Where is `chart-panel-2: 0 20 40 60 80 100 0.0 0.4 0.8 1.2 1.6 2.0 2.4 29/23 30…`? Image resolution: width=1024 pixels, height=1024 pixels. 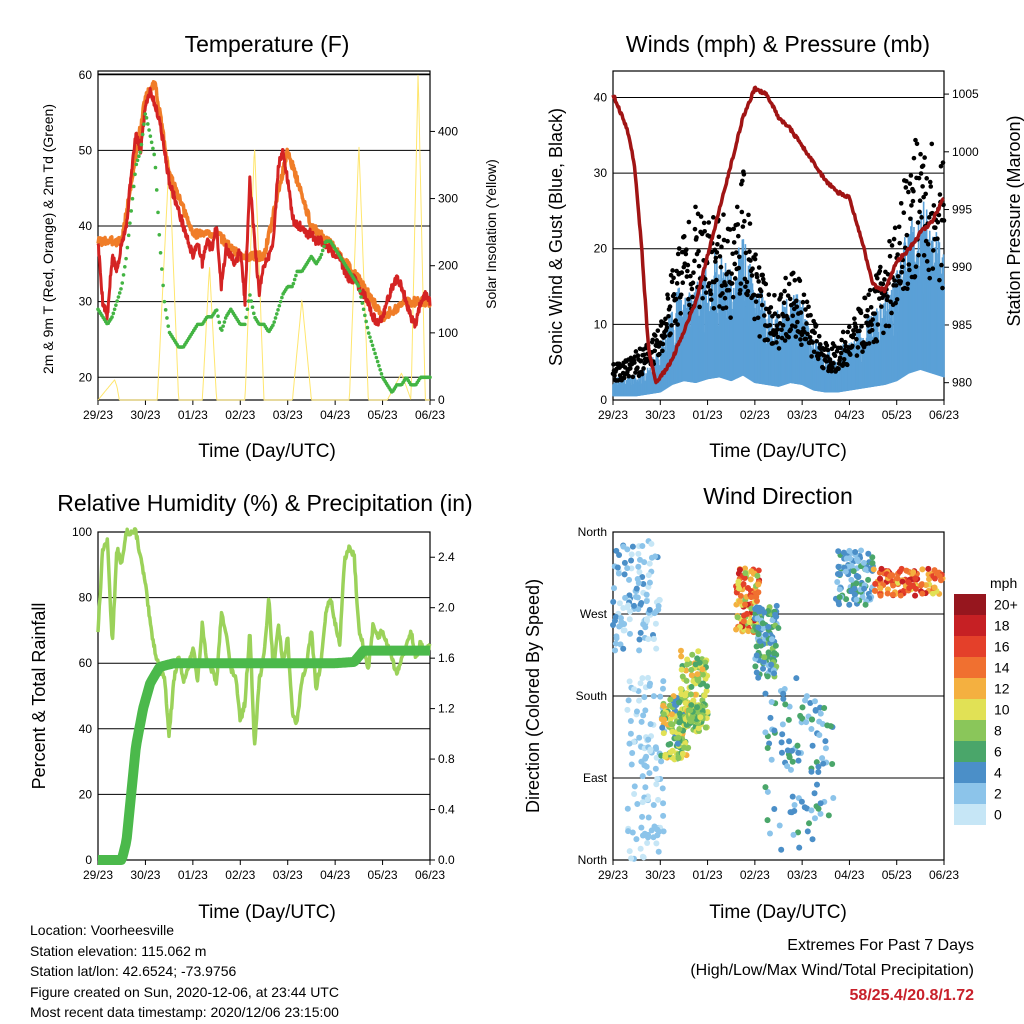
chart-panel-2: 0 20 40 60 80 100 0.0 0.4 0.8 1.2 1.6 2.0 2.4 29/23 30… is located at coordinates (263, 703).